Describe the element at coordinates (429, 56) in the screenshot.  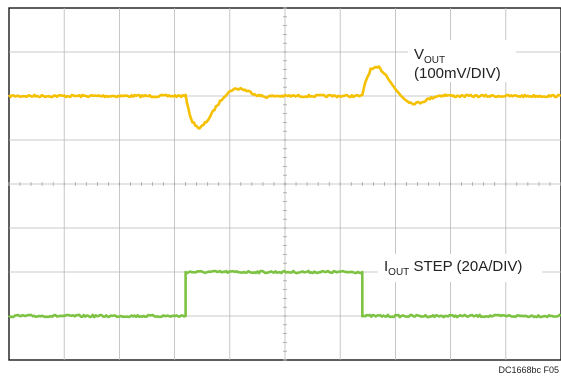
I see `vout-label: VOUT` at that location.